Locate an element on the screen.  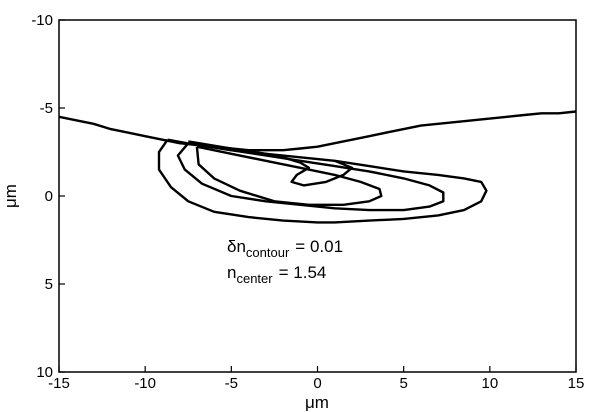
x-tick-label: -15 is located at coordinates (59, 383).